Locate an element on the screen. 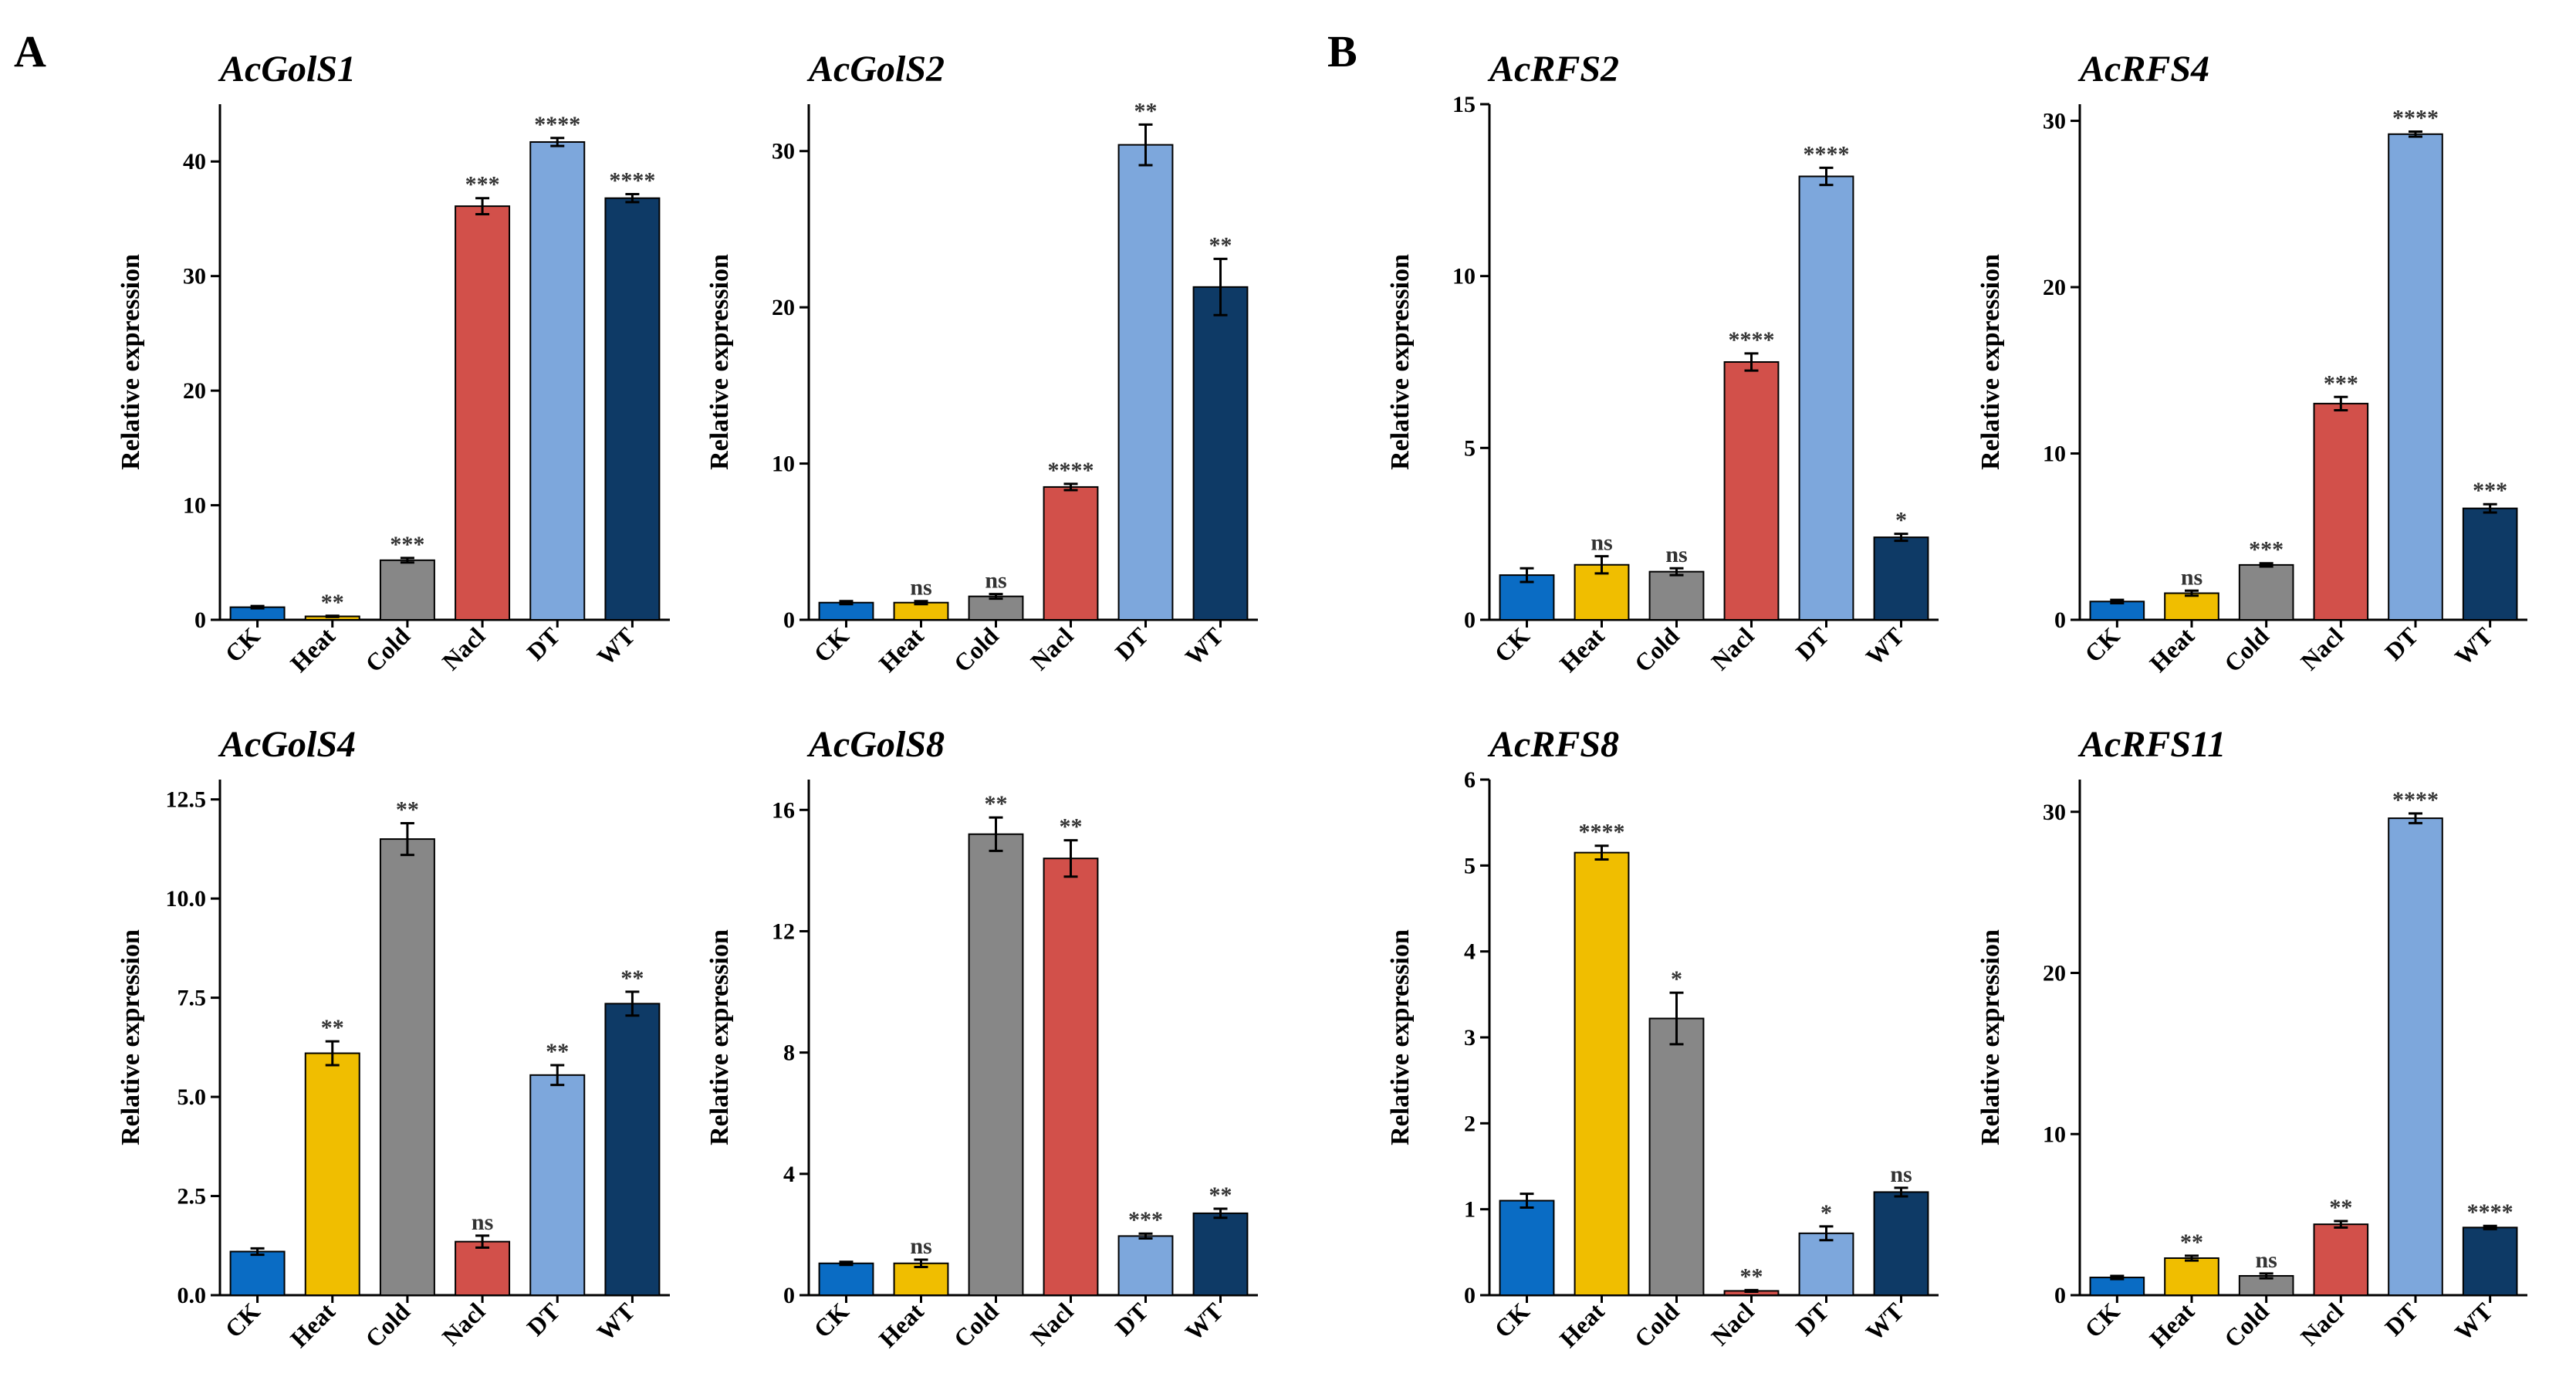 This screenshot has width=2576, height=1377. y-tick-label: 4 is located at coordinates (789, 1175).